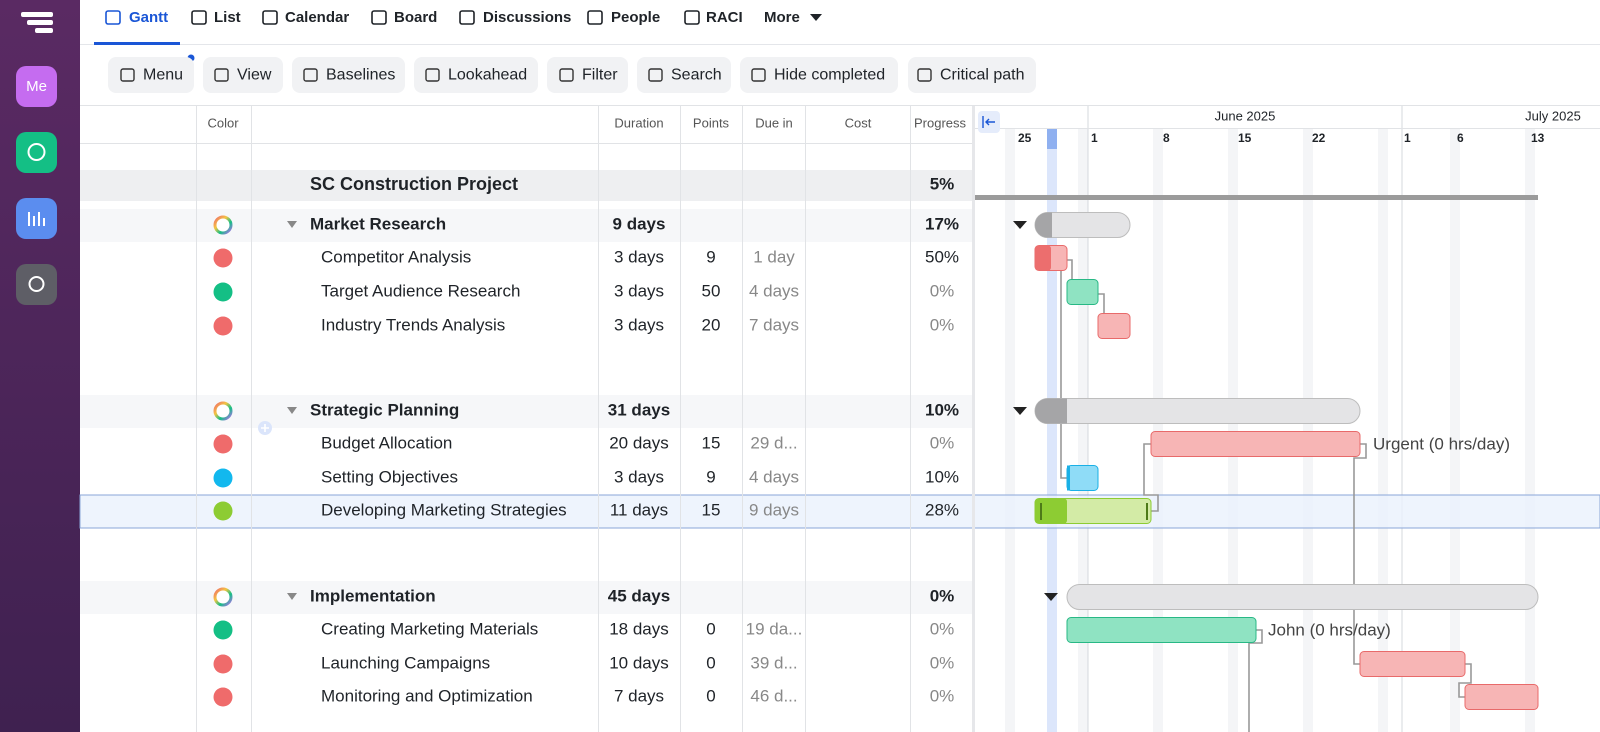 The image size is (1600, 732). I want to click on duration: 31 days, so click(639, 409).